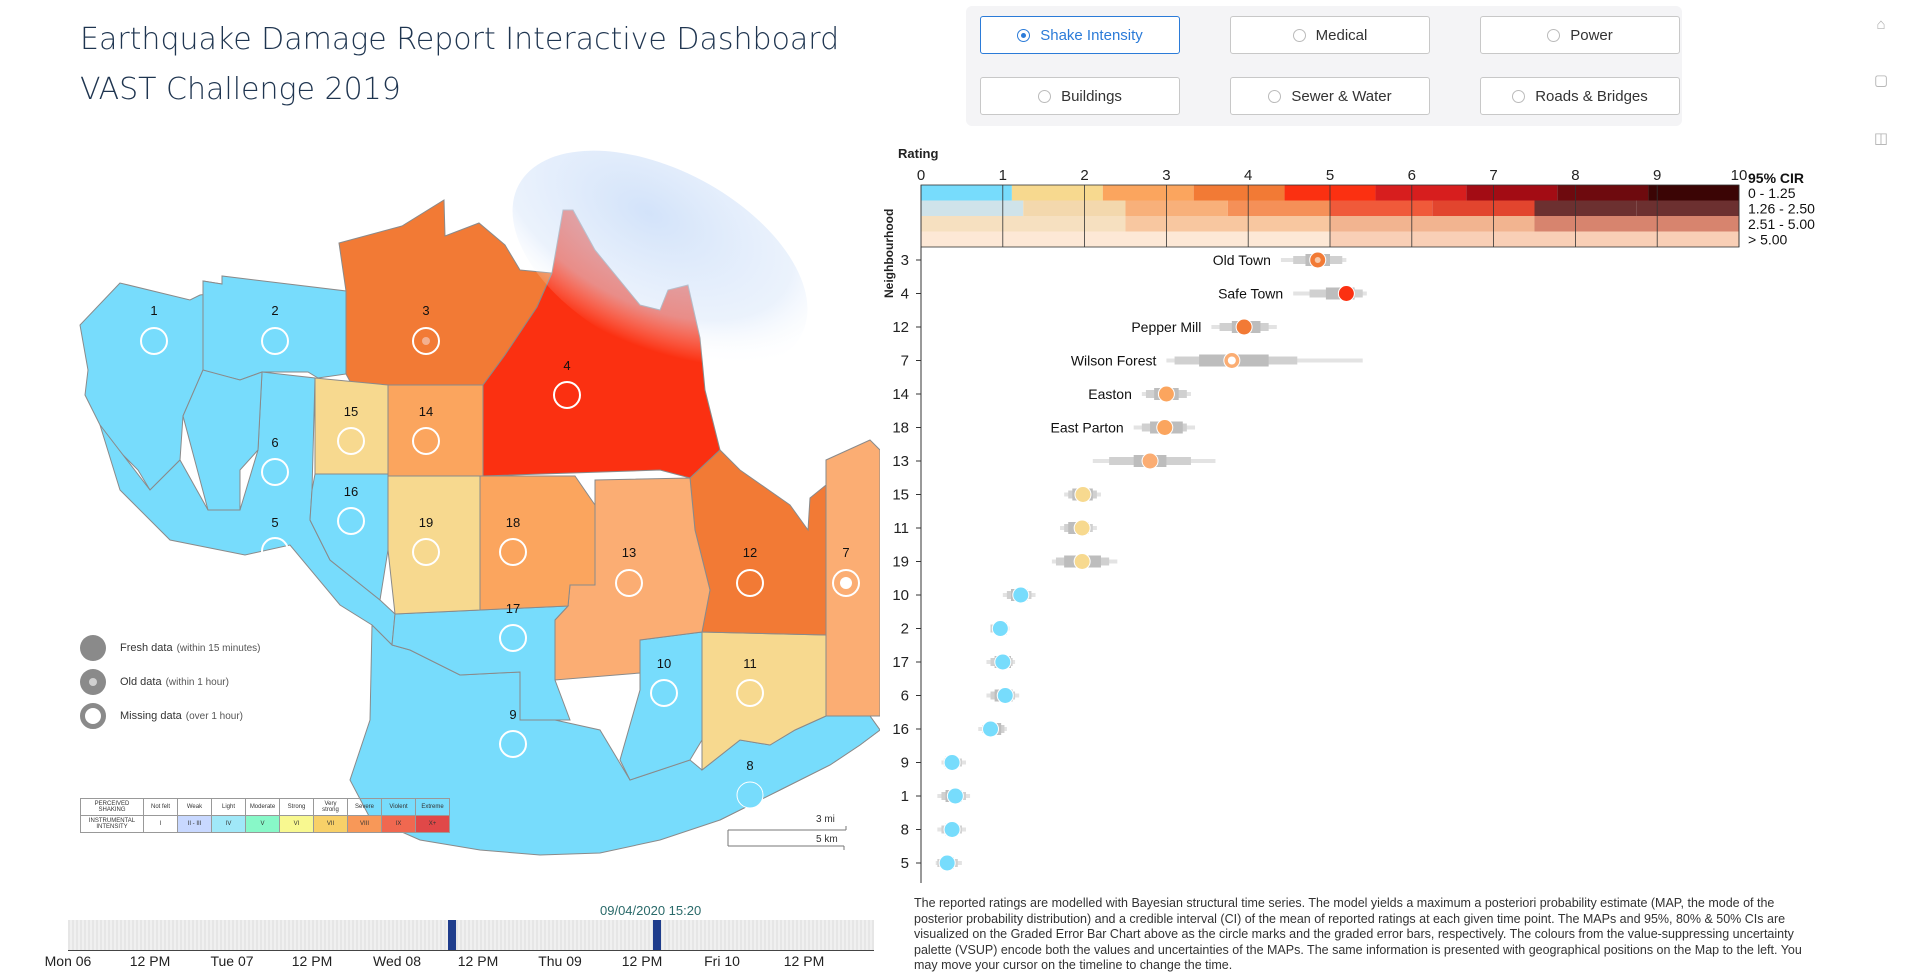 The height and width of the screenshot is (974, 1920). What do you see at coordinates (722, 961) in the screenshot?
I see `timeline-tick-label: Fri 10` at bounding box center [722, 961].